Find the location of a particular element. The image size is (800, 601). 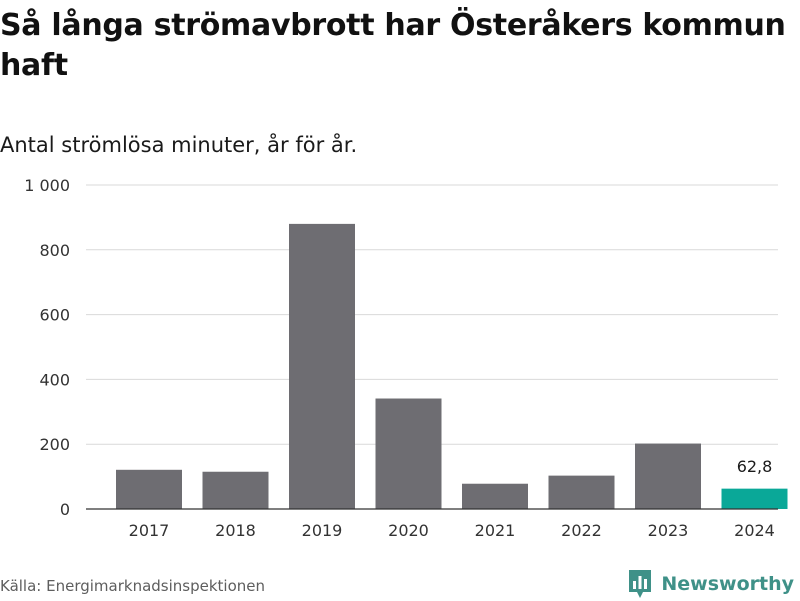

x-tick-label: 2020 is located at coordinates (408, 530).